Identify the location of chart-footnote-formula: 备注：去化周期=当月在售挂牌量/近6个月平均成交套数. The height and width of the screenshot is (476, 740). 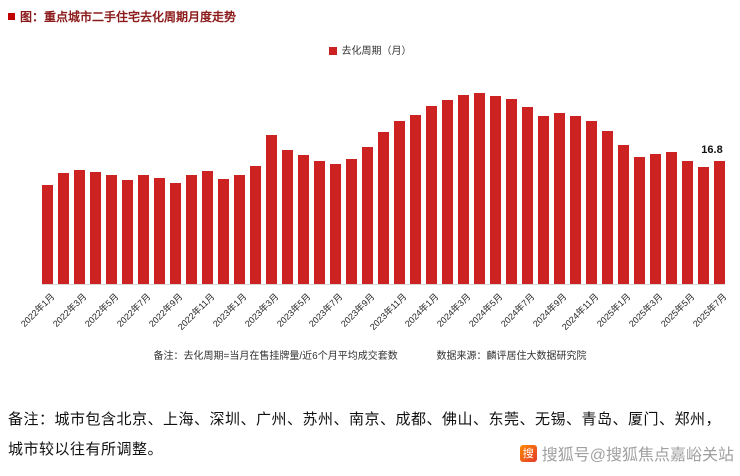
(275, 356).